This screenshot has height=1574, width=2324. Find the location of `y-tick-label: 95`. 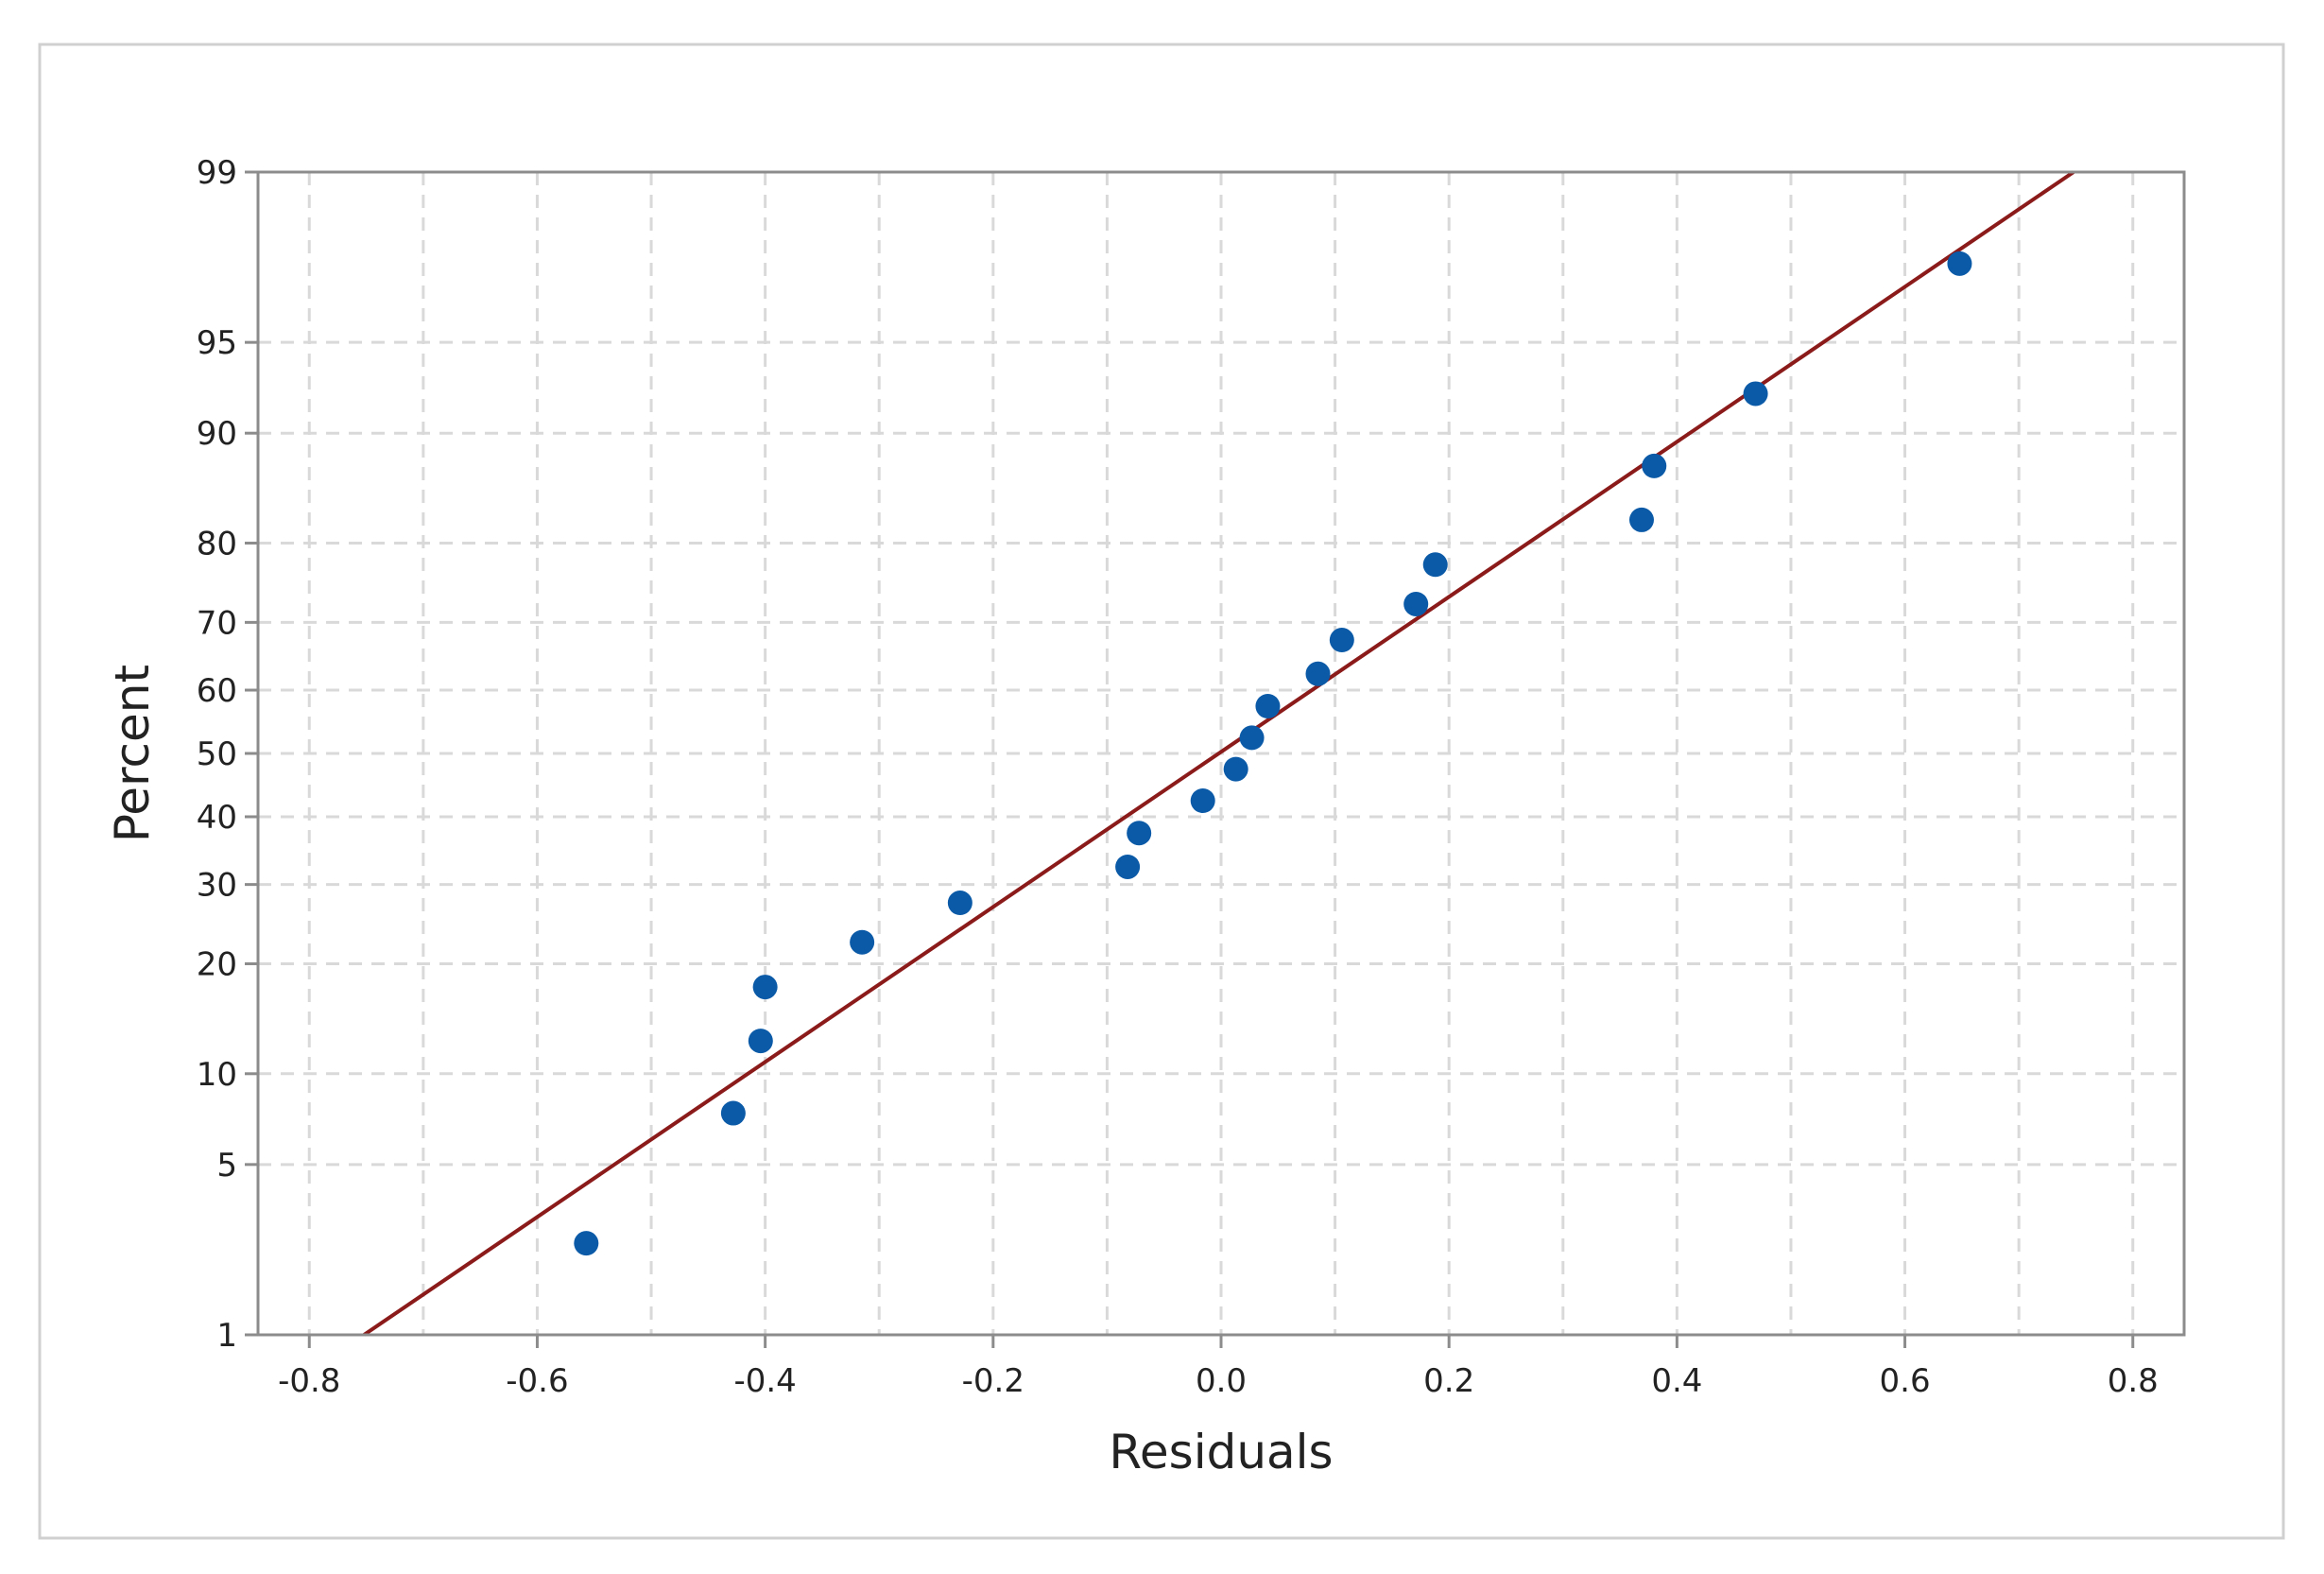

y-tick-label: 95 is located at coordinates (217, 343).